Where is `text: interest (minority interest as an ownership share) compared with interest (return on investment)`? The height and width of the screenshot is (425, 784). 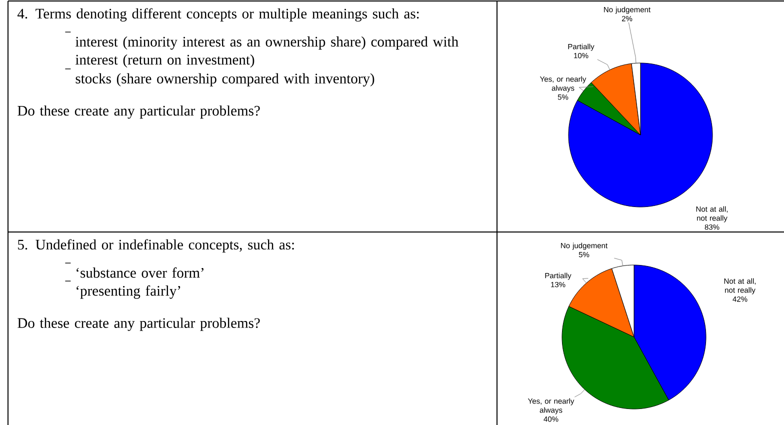
text: interest (minority interest as an ownership share) compared with interest (return on investment) is located at coordinates (266, 52).